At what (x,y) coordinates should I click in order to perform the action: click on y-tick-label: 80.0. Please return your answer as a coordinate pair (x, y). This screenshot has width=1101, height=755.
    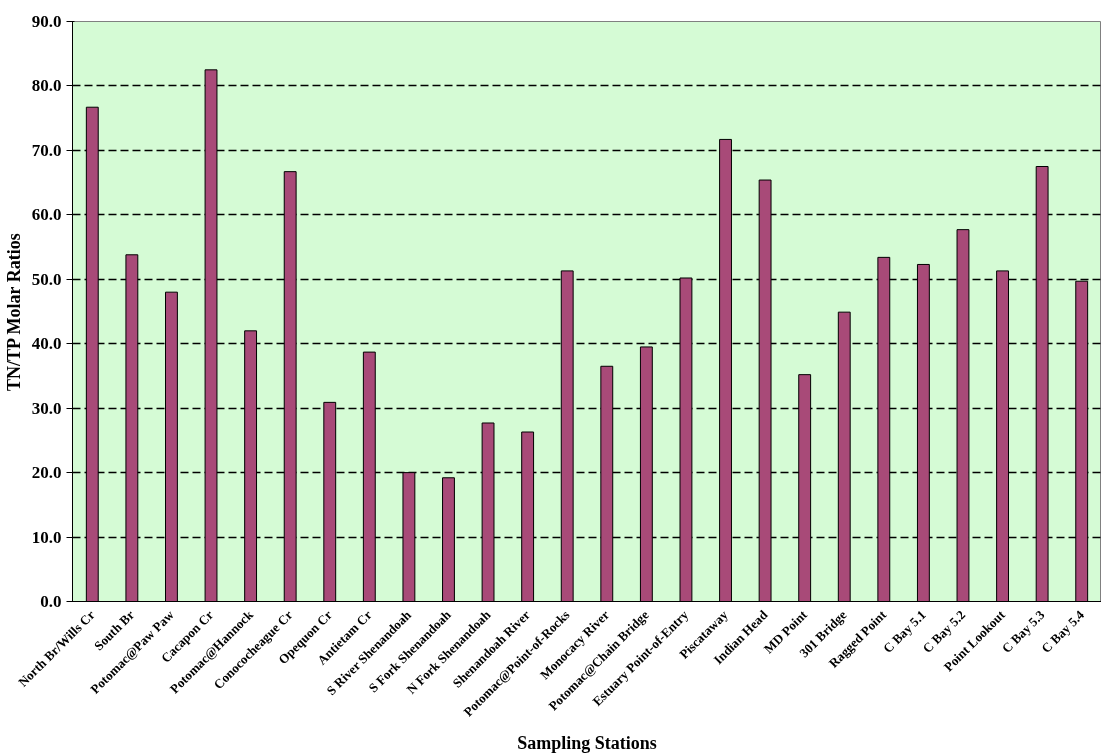
    Looking at the image, I should click on (46, 86).